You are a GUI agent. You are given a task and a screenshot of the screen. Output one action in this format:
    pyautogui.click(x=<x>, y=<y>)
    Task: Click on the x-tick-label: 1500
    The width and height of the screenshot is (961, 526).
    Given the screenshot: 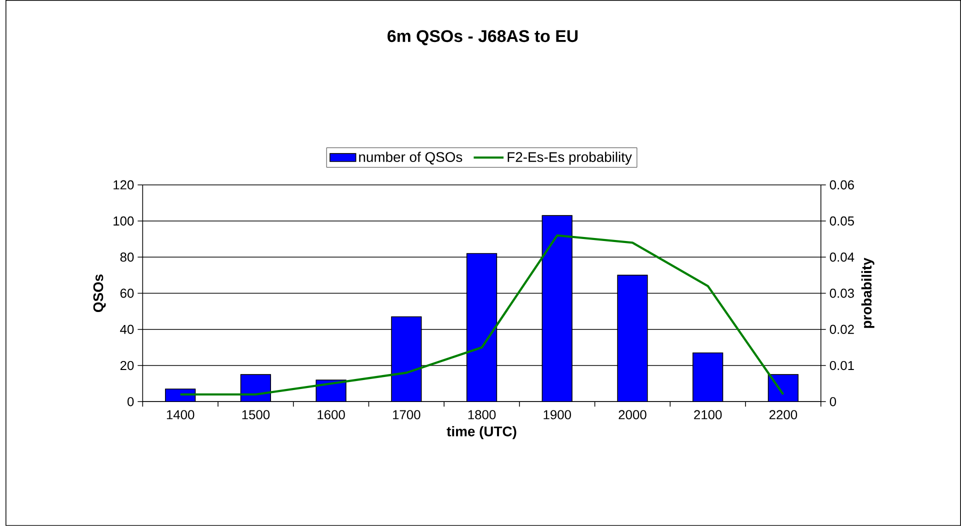 What is the action you would take?
    pyautogui.click(x=256, y=415)
    